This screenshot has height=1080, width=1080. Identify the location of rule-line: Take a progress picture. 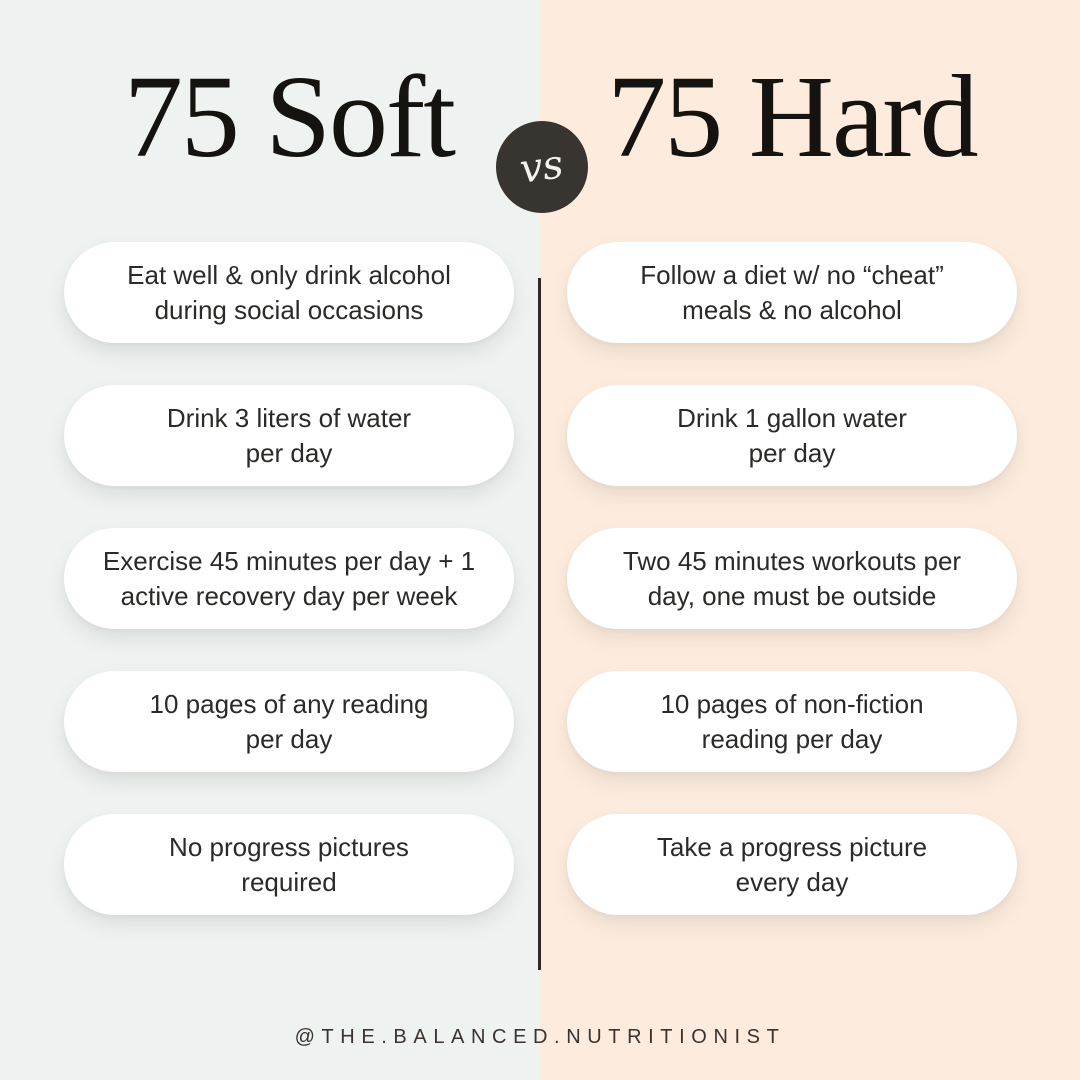
(792, 846).